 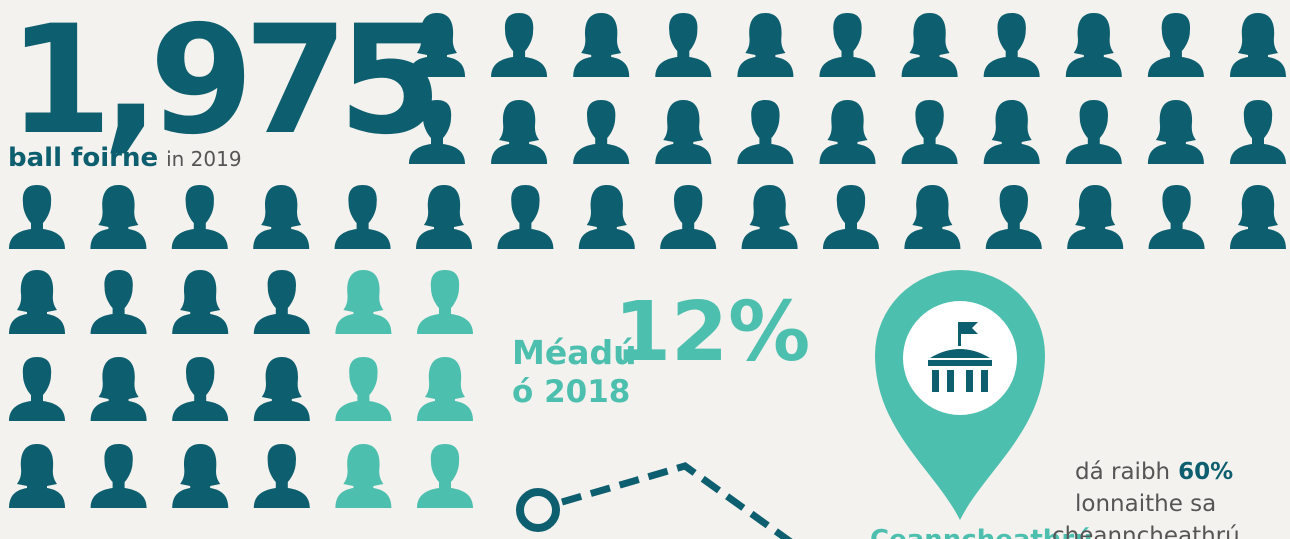 What do you see at coordinates (960, 395) in the screenshot?
I see `location-pin` at bounding box center [960, 395].